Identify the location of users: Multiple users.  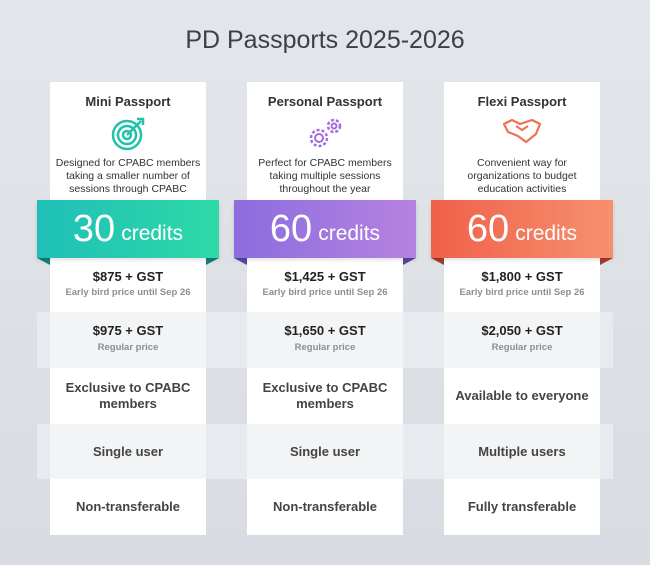
(522, 451).